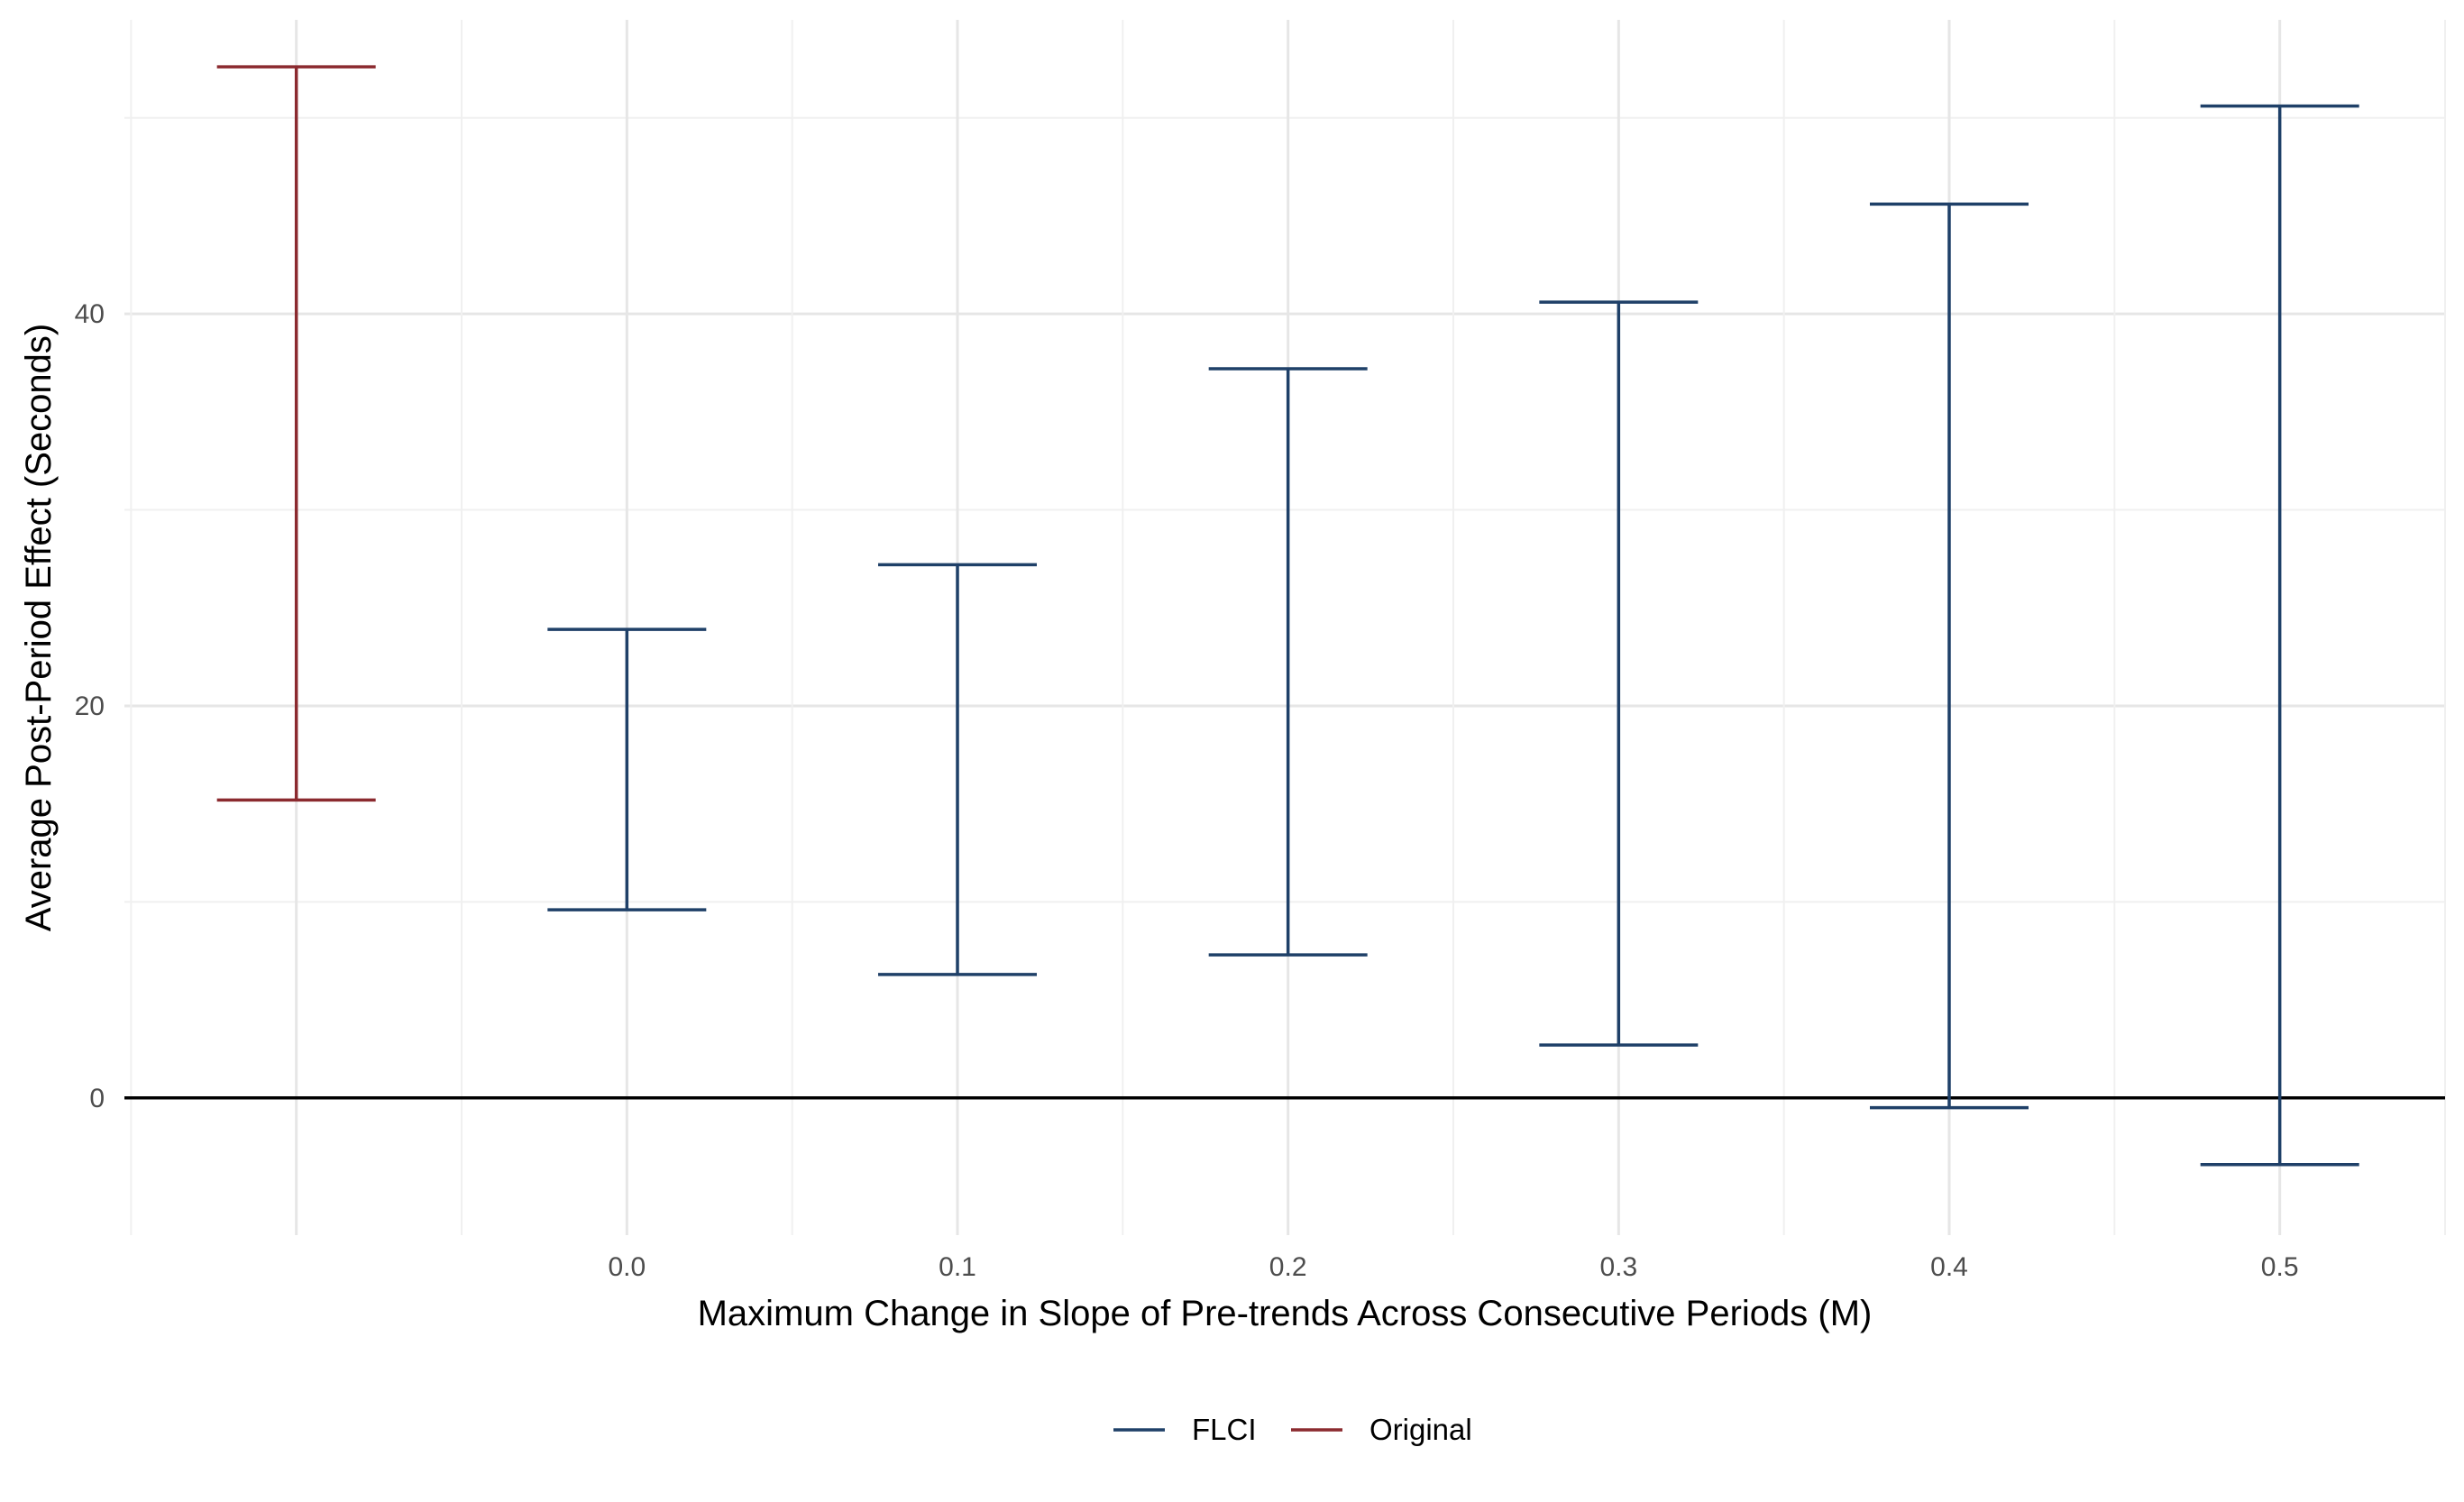 The image size is (2464, 1502). Describe the element at coordinates (90, 314) in the screenshot. I see `y-tick-label: 40` at that location.